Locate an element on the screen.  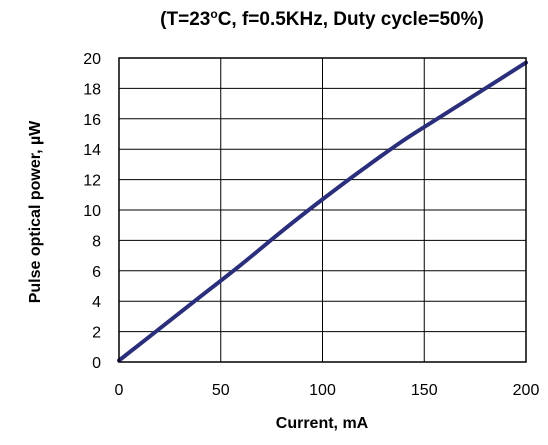
y-tick-label: 12 is located at coordinates (92, 181).